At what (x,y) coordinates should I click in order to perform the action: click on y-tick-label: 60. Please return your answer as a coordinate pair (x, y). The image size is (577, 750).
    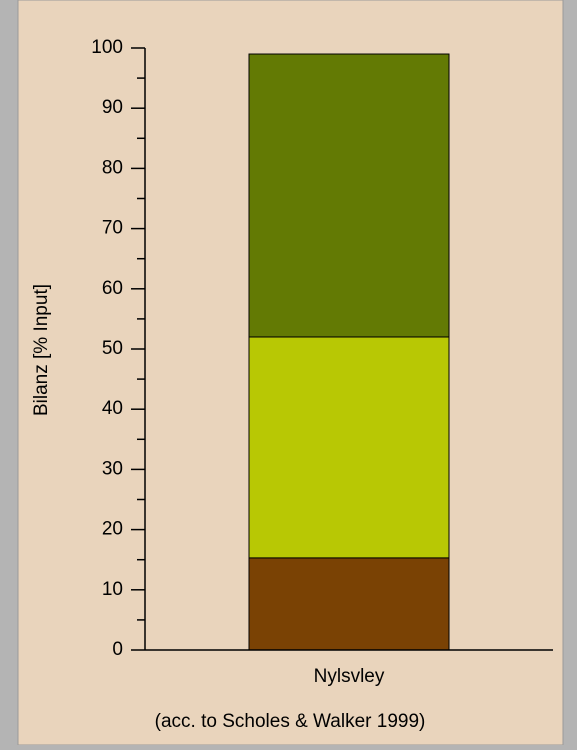
    Looking at the image, I should click on (112, 288).